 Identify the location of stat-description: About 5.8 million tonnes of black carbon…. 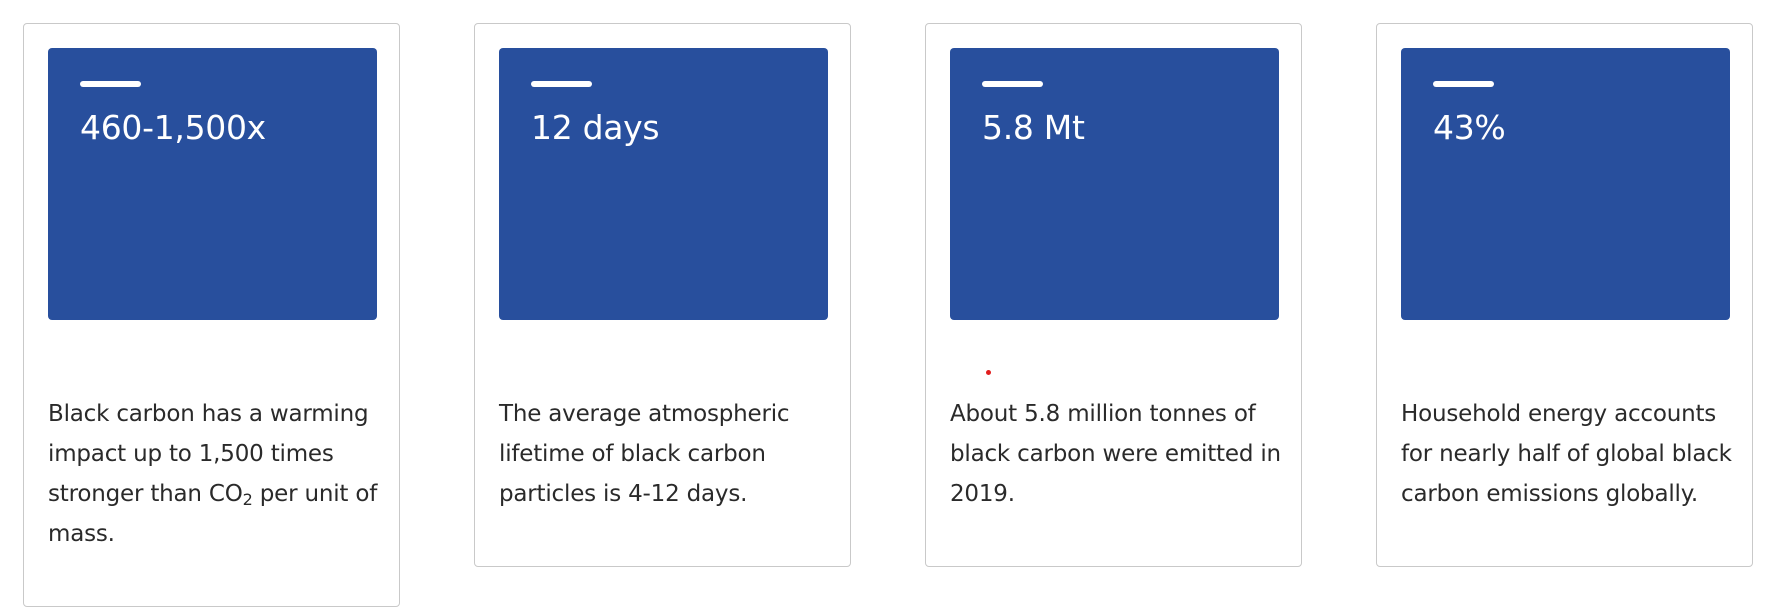
(1115, 454).